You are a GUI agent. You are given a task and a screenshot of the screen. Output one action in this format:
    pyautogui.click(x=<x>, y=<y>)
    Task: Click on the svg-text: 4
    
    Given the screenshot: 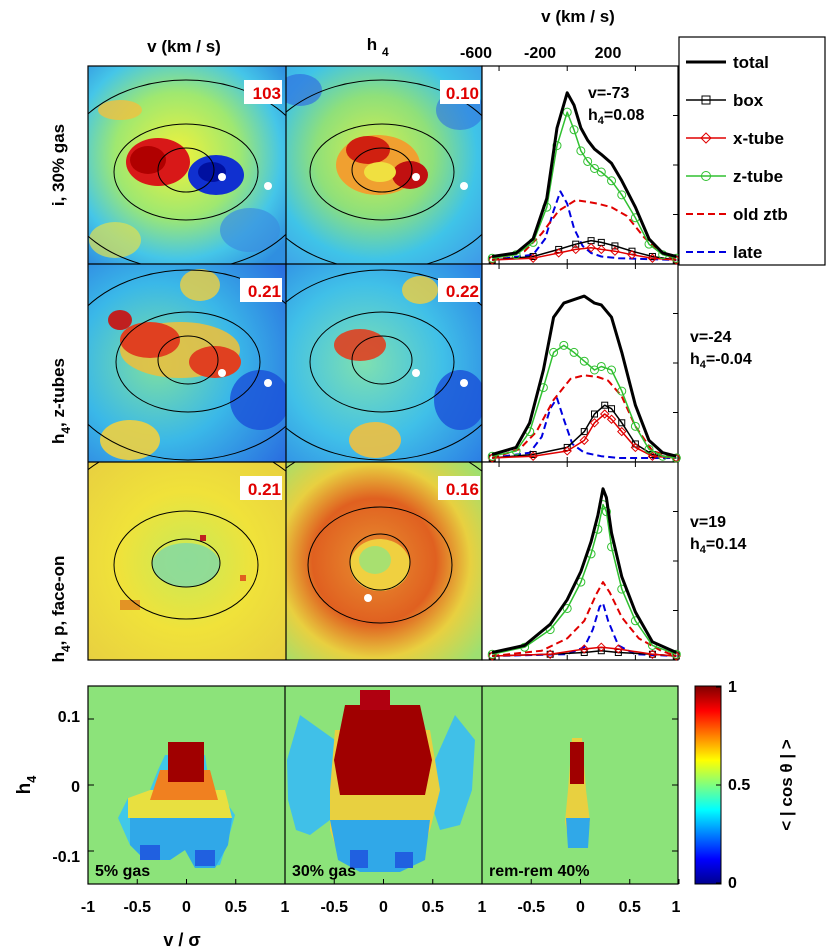 What is the action you would take?
    pyautogui.click(x=385, y=52)
    